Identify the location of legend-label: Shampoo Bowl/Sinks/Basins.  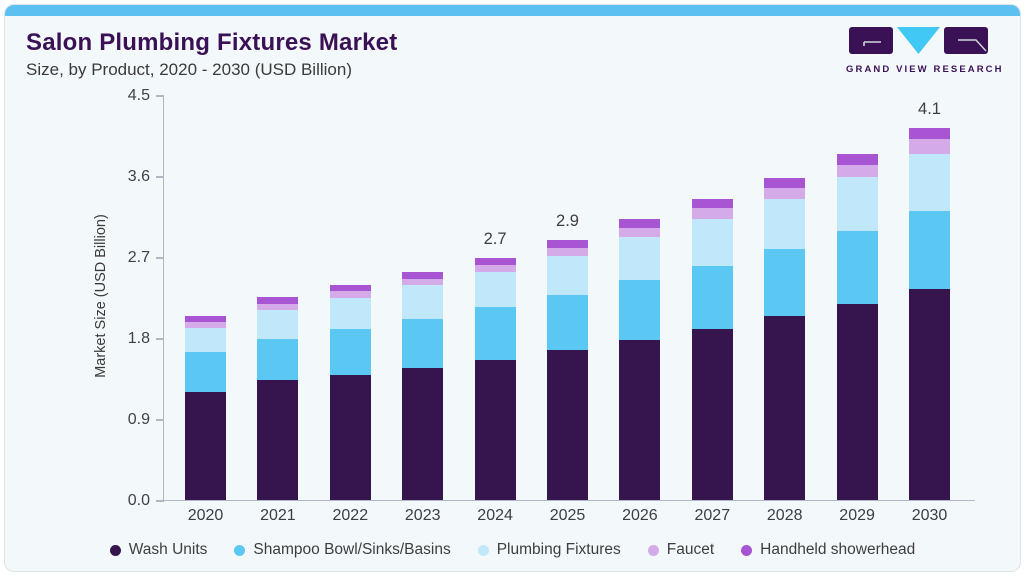
(352, 549).